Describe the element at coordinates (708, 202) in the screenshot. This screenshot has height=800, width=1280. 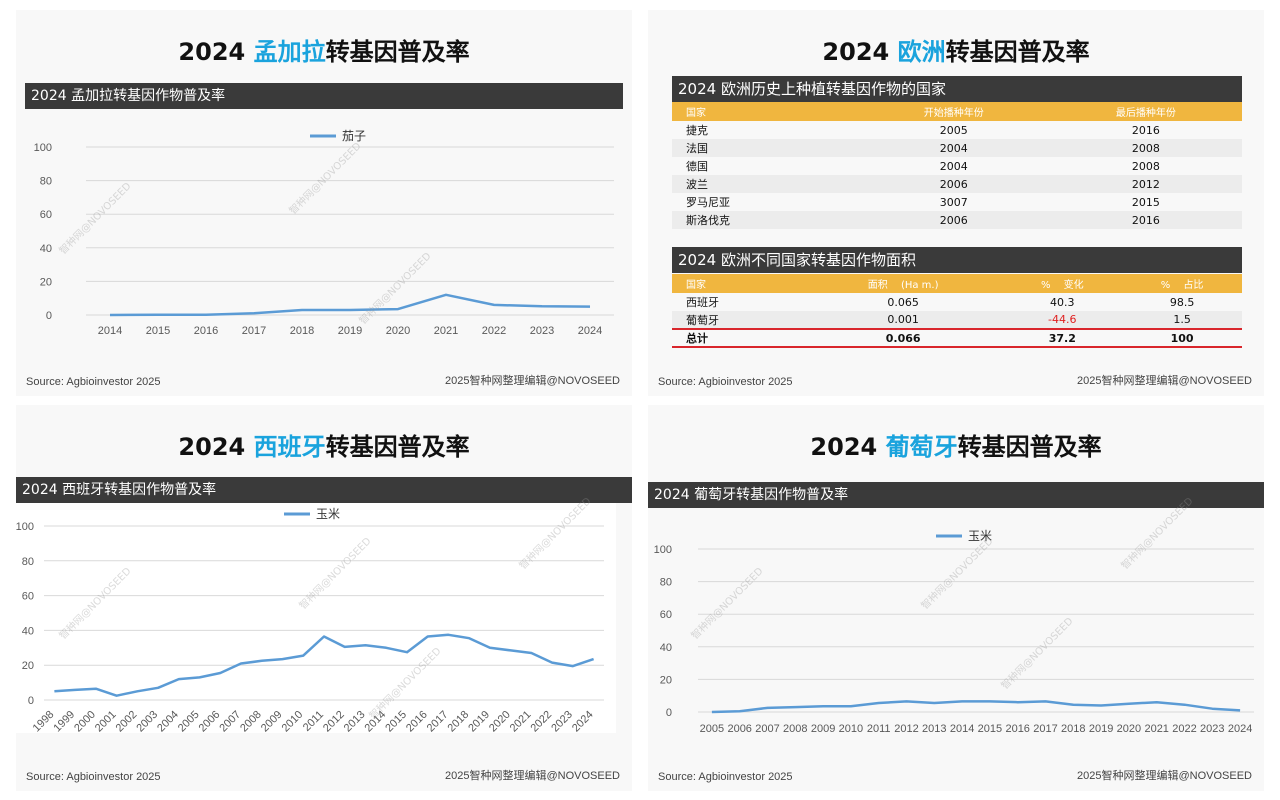
I see `table-cell: 罗马尼亚` at that location.